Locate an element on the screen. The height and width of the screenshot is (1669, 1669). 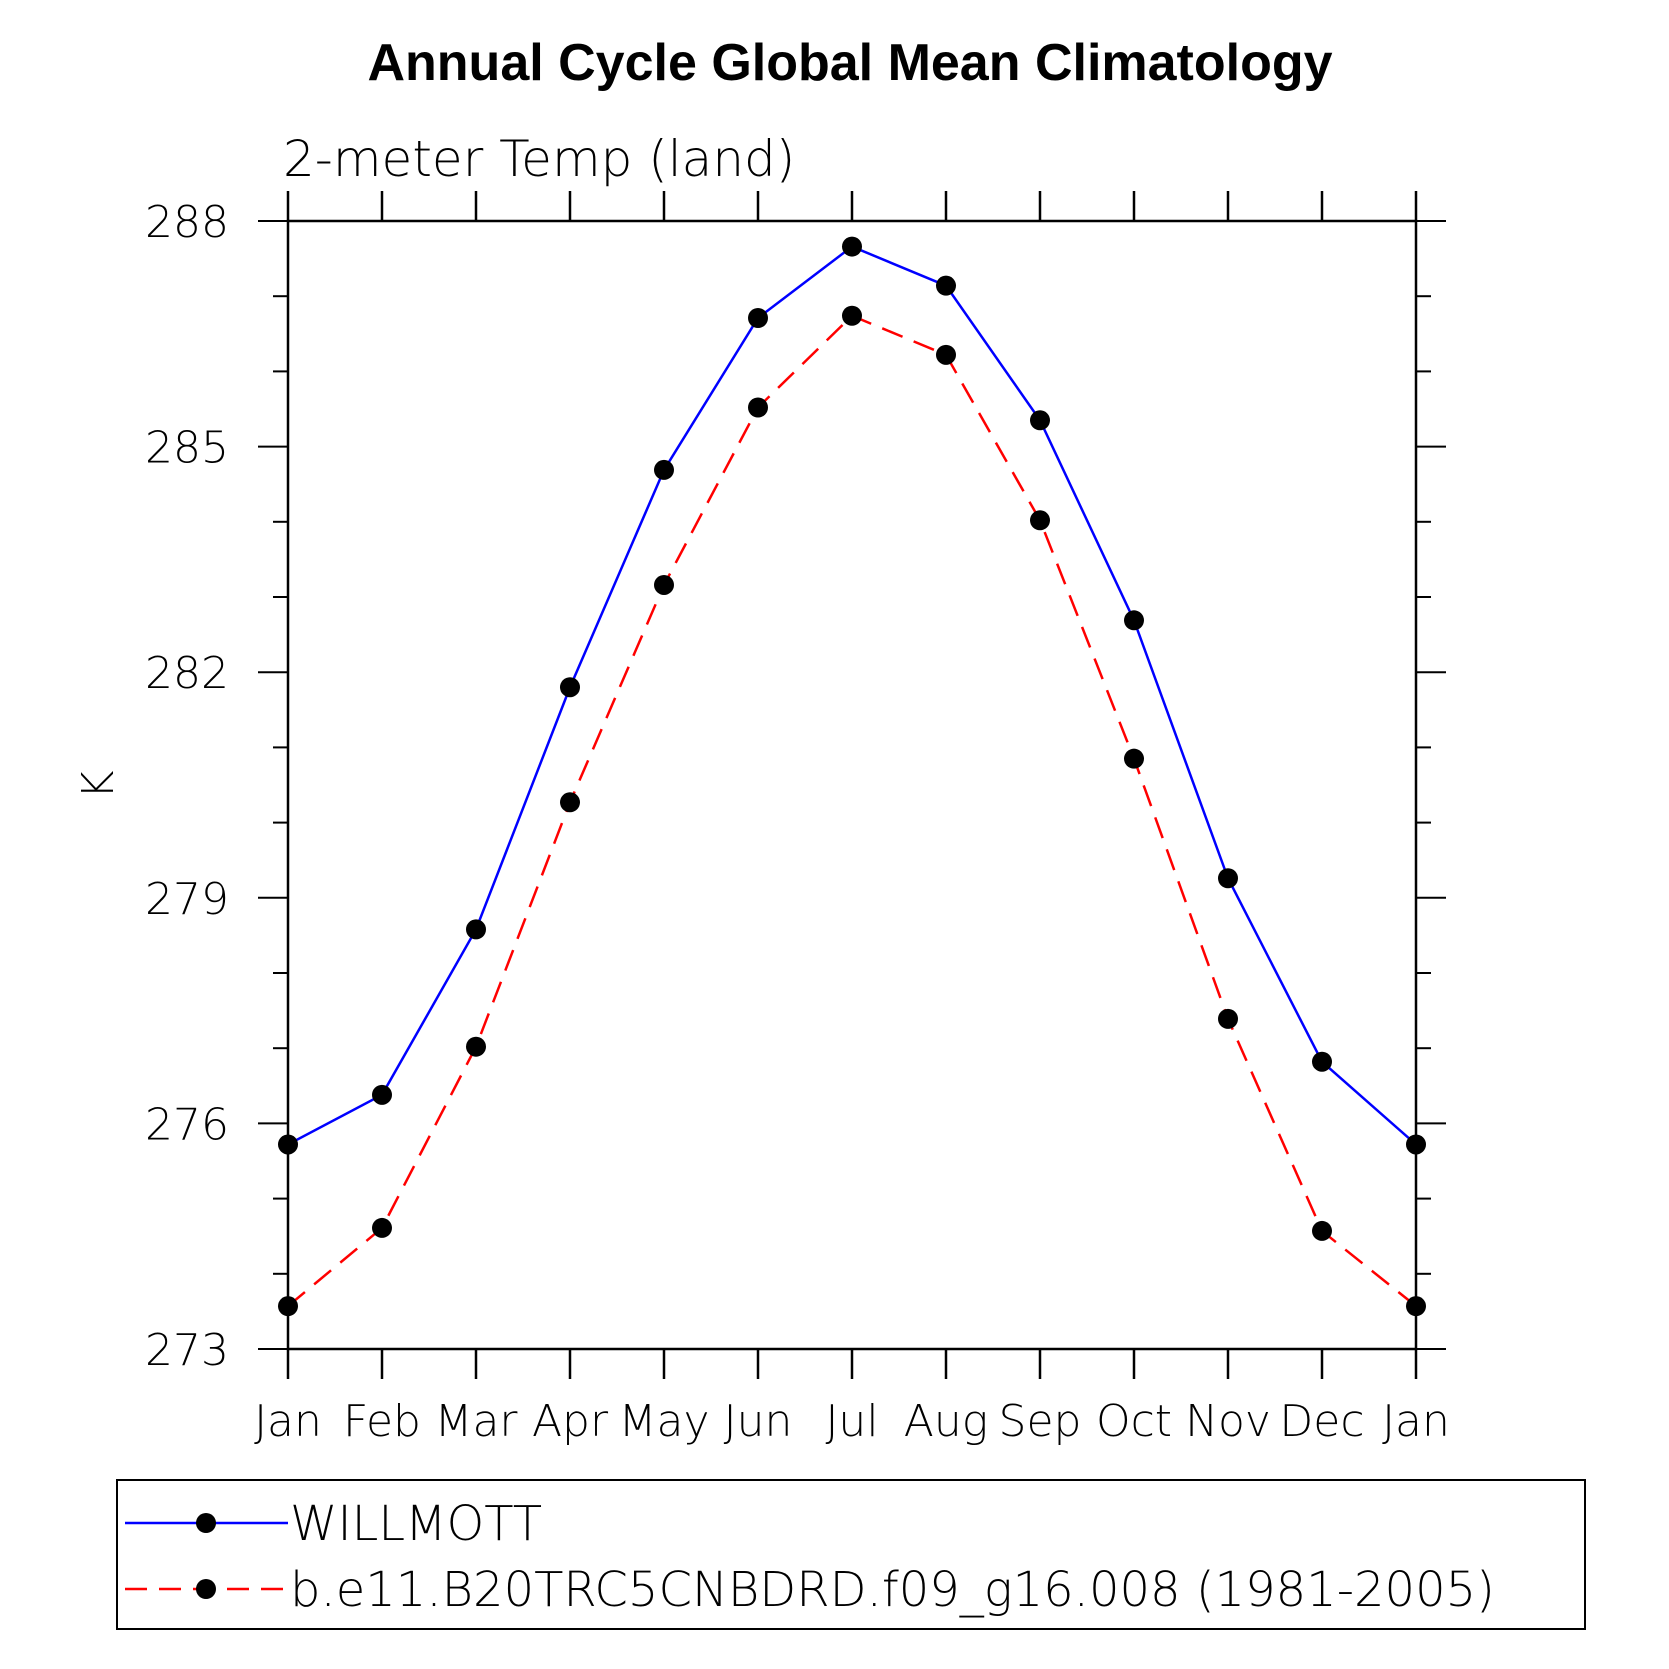
y-tick-label: 279 is located at coordinates (187, 899).